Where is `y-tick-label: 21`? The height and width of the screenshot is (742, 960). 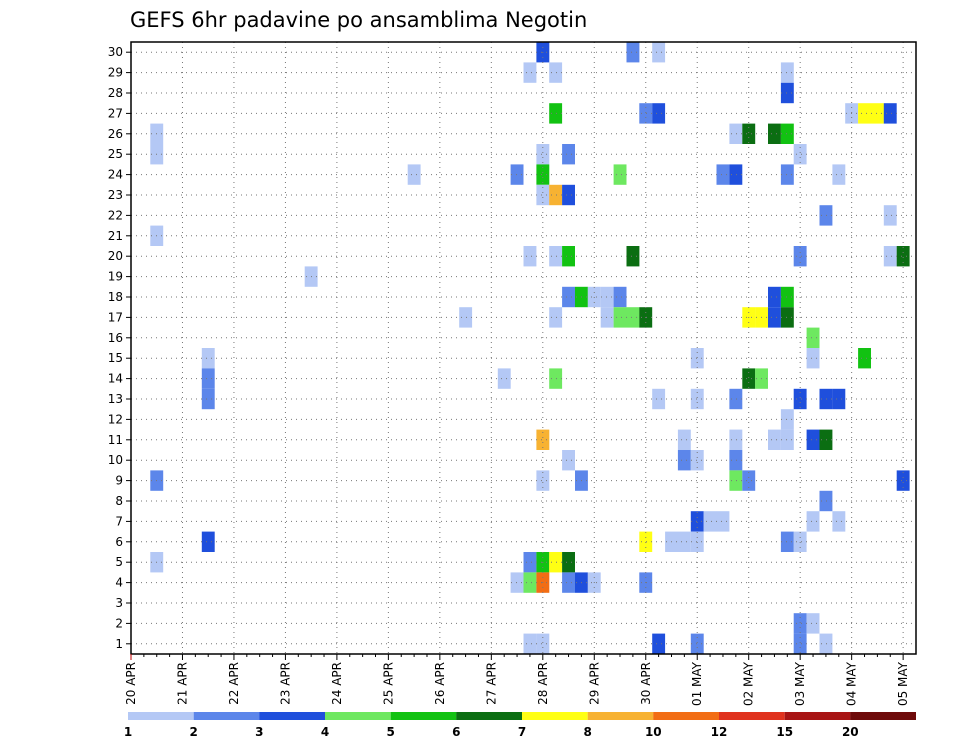 y-tick-label: 21 is located at coordinates (115, 236).